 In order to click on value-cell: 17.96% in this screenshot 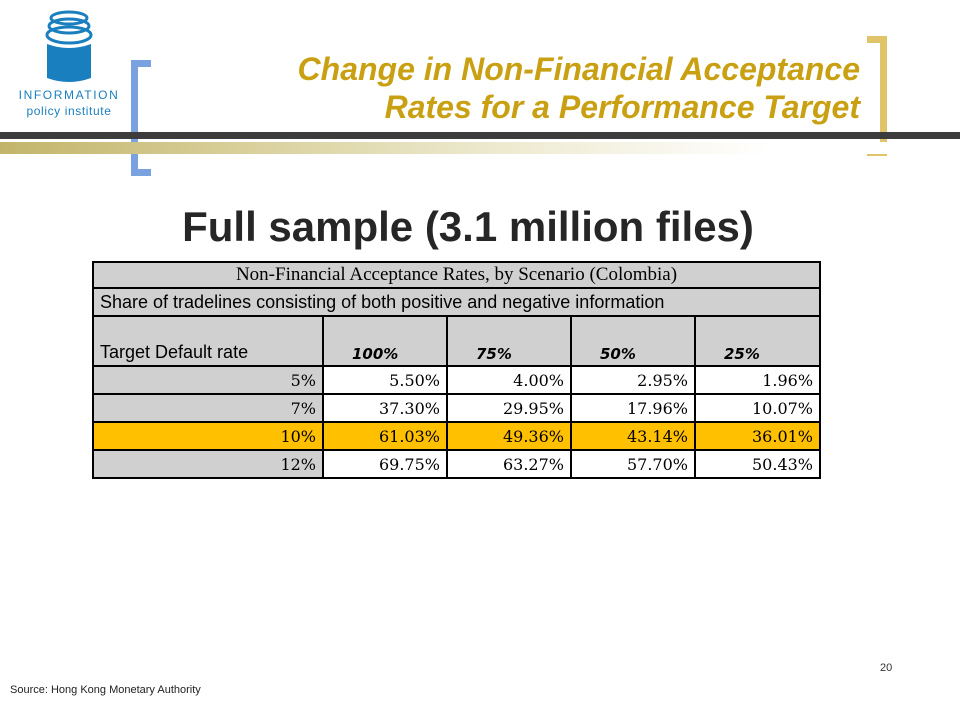, I will do `click(633, 408)`.